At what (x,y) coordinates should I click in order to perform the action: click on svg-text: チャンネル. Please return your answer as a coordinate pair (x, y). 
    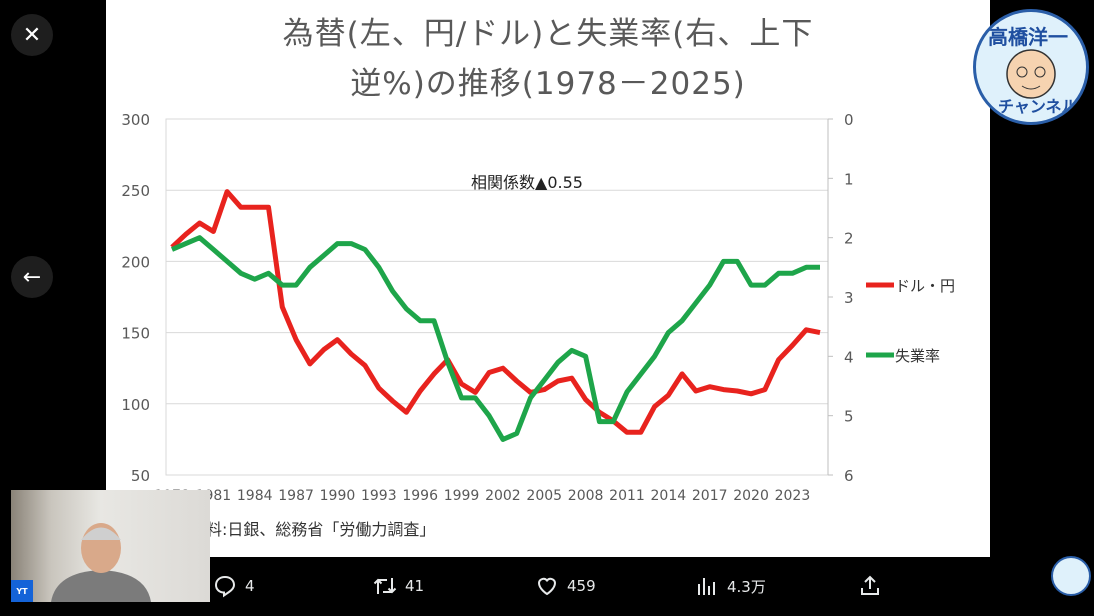
    Looking at the image, I should click on (1038, 106).